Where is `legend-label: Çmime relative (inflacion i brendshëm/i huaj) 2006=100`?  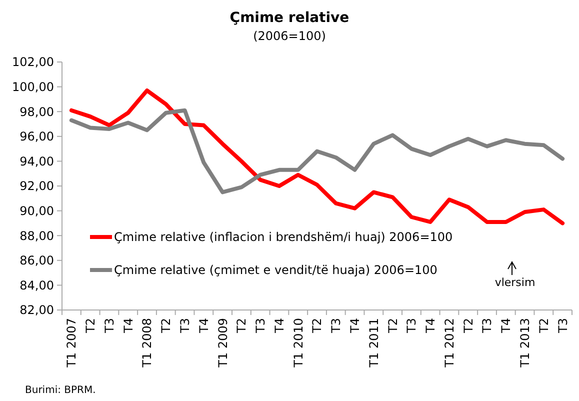
legend-label: Çmime relative (inflacion i brendshëm/i huaj) 2006=100 is located at coordinates (283, 237).